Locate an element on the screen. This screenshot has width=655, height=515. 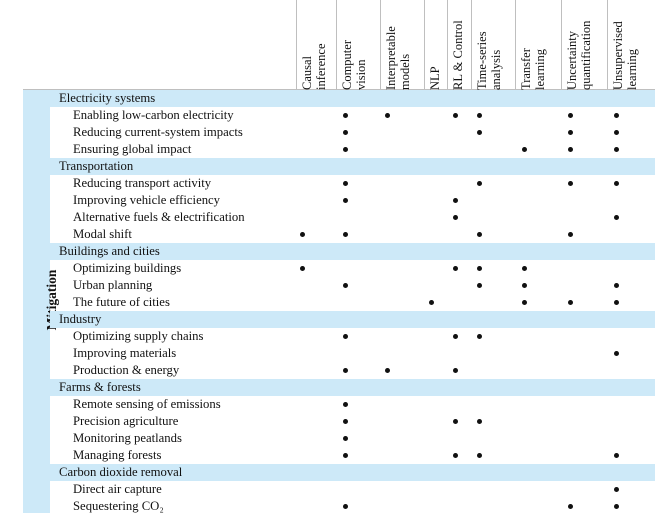
column-header-line: Causal is located at coordinates (307, 72).